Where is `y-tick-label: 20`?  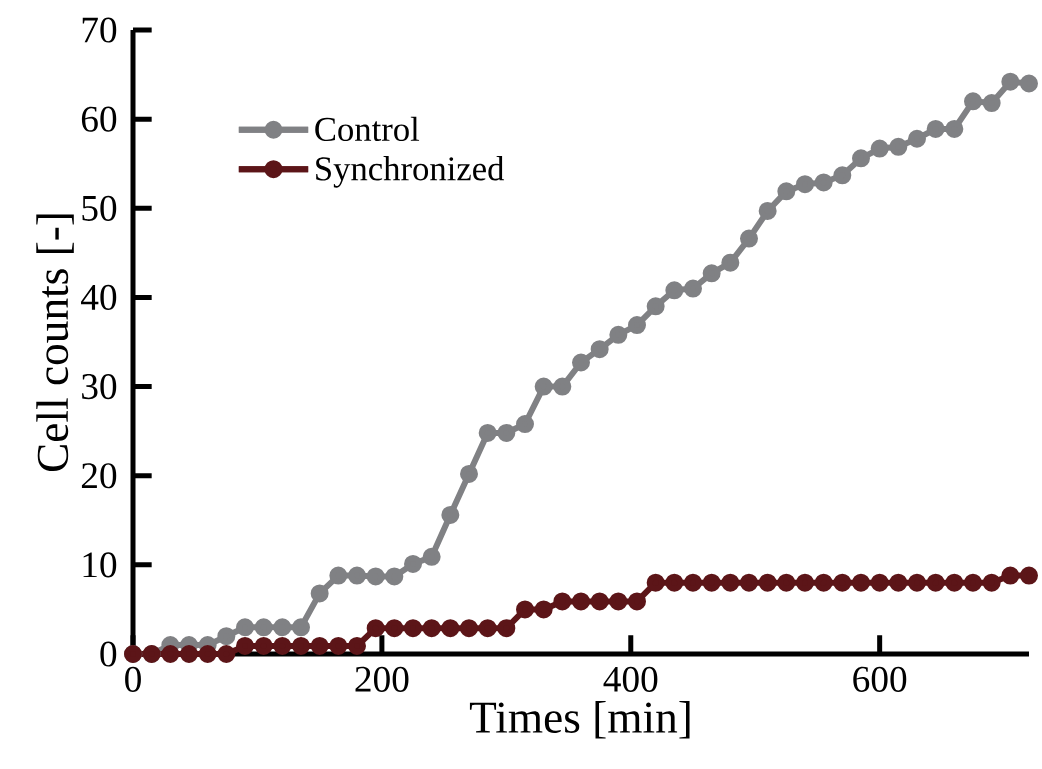
y-tick-label: 20 is located at coordinates (99, 476).